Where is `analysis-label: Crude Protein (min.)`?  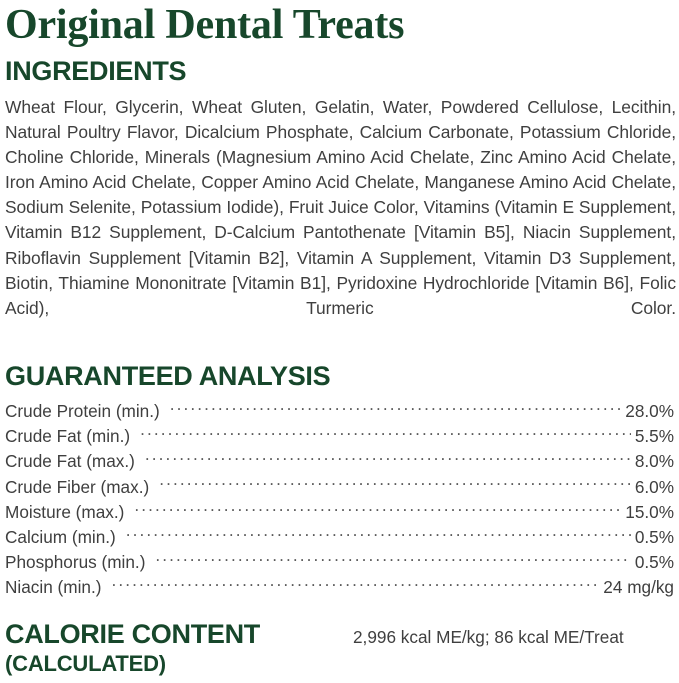 analysis-label: Crude Protein (min.) is located at coordinates (82, 410).